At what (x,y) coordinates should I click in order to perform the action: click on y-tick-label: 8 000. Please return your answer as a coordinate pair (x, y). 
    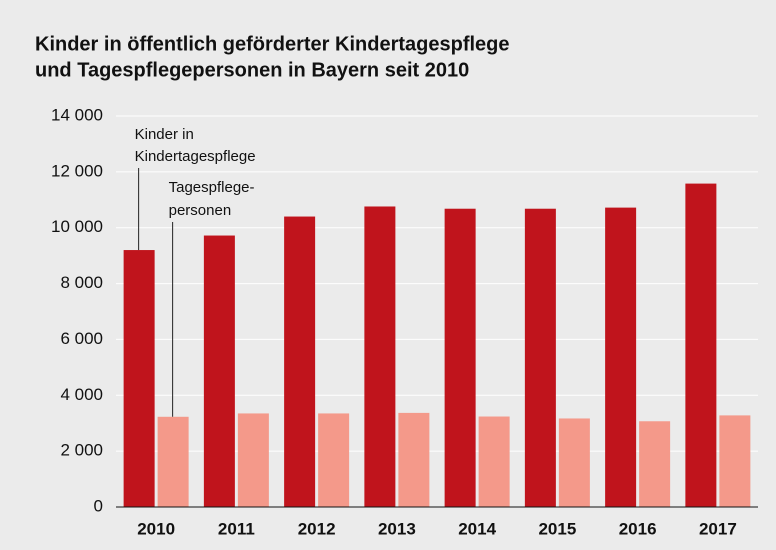
    Looking at the image, I should click on (81, 282).